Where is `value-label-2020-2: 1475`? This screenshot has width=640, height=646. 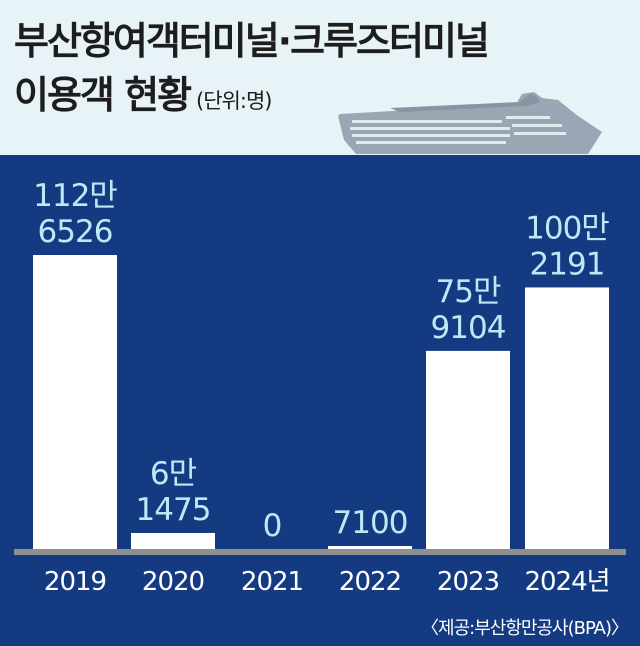 value-label-2020-2: 1475 is located at coordinates (173, 510).